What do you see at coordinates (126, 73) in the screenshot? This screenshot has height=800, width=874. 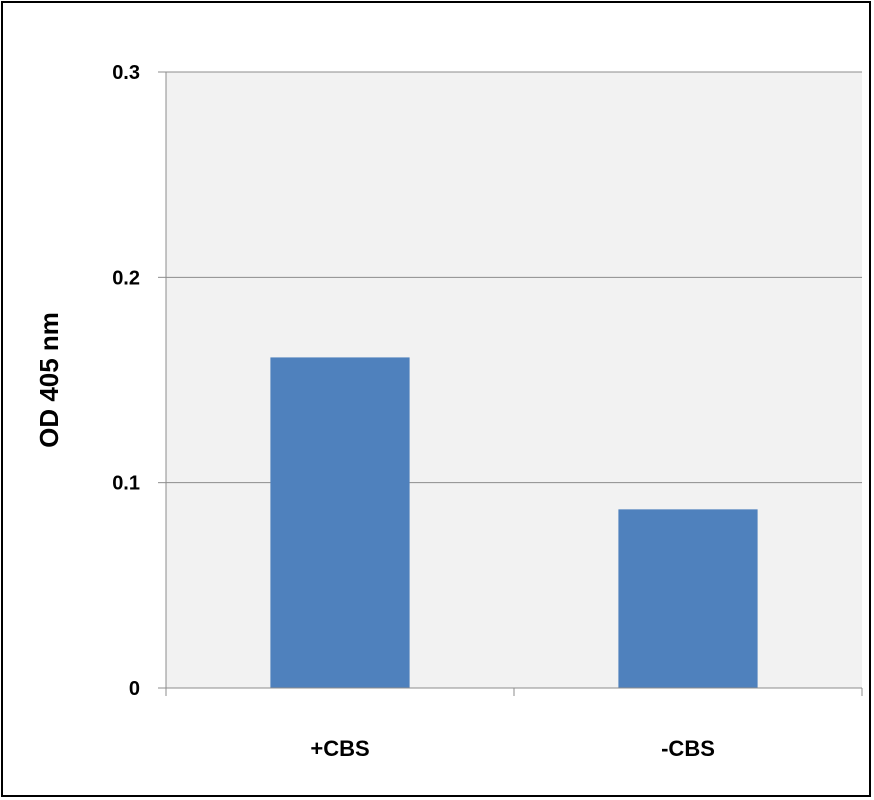 I see `y-tick-label: 0.3` at bounding box center [126, 73].